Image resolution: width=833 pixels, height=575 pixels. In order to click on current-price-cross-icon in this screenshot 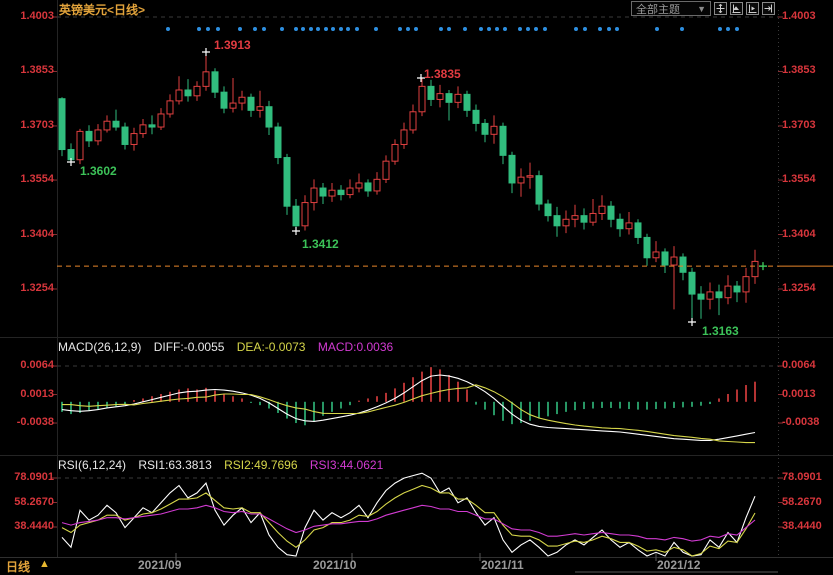, I will do `click(763, 266)`.